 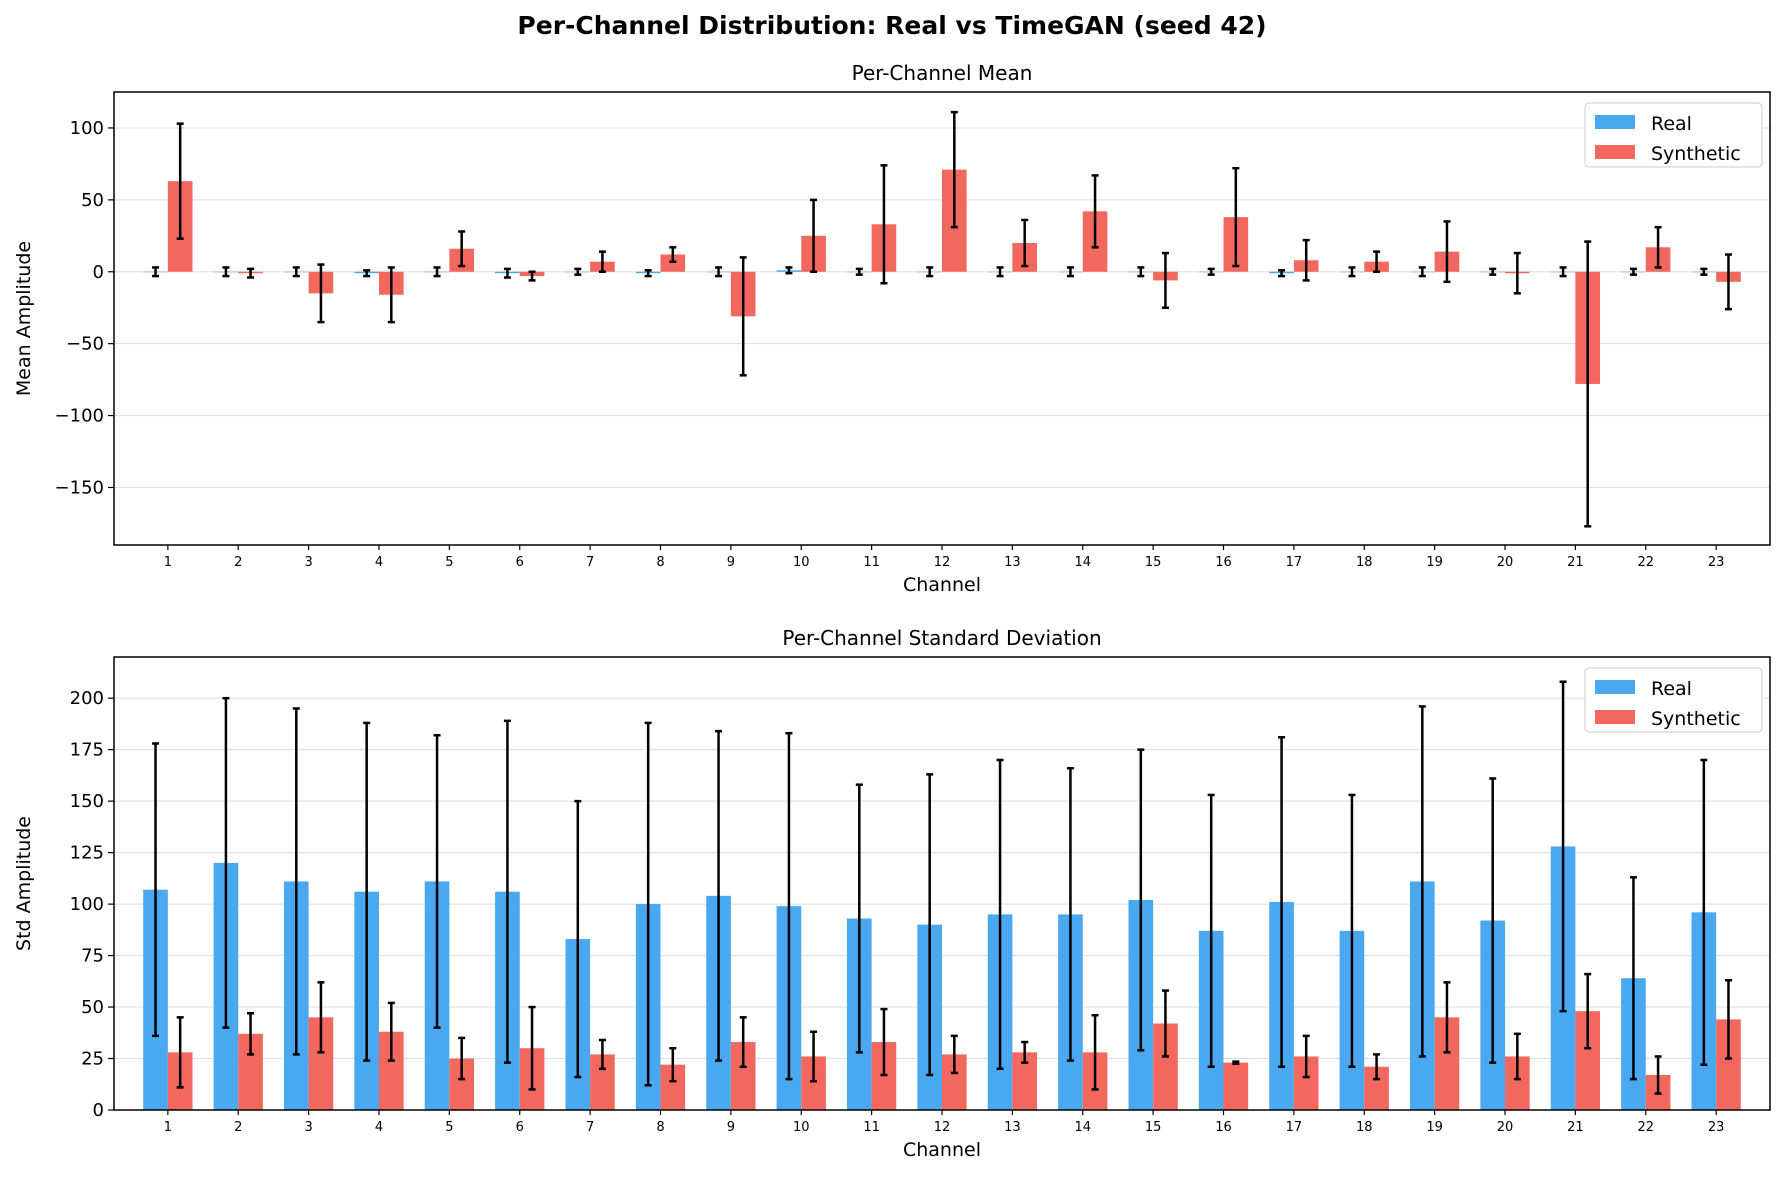 What do you see at coordinates (731, 1127) in the screenshot?
I see `std-xtick-label: 9` at bounding box center [731, 1127].